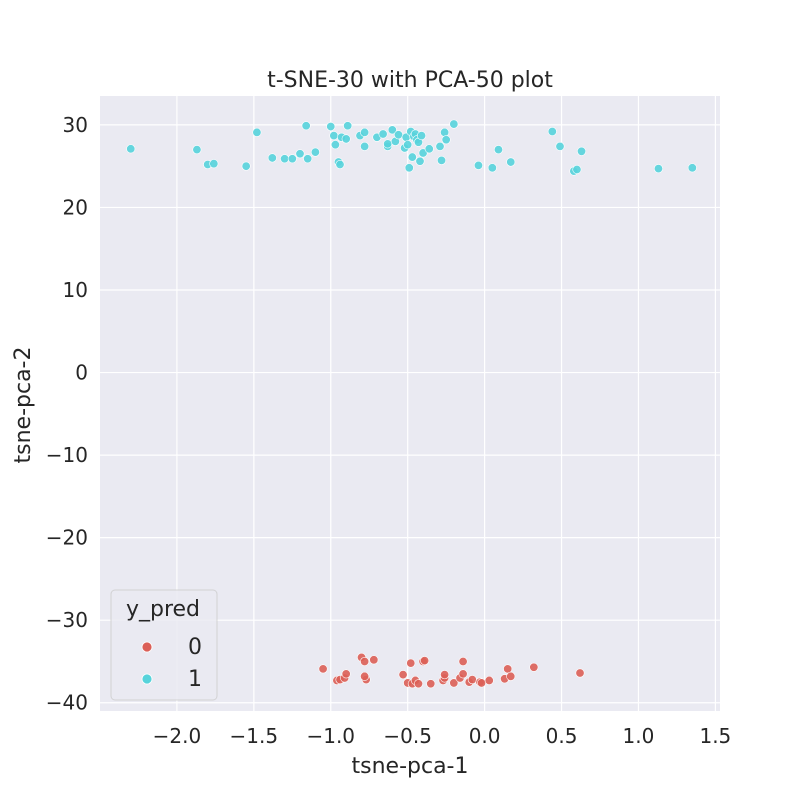 The image size is (800, 800). Describe the element at coordinates (410, 80) in the screenshot. I see `chart-title: t-SNE-30 with PCA-50 plot` at that location.